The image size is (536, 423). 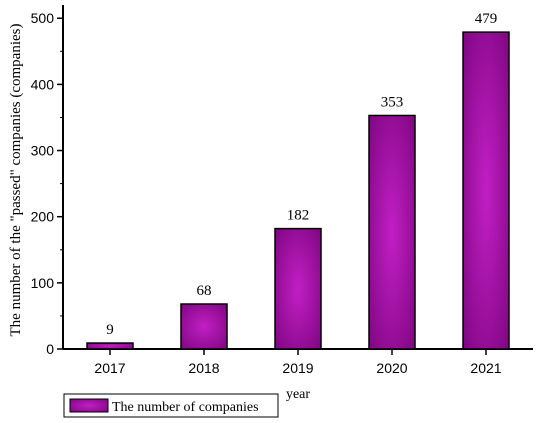 What do you see at coordinates (485, 368) in the screenshot?
I see `x-tick-label: 2021` at bounding box center [485, 368].